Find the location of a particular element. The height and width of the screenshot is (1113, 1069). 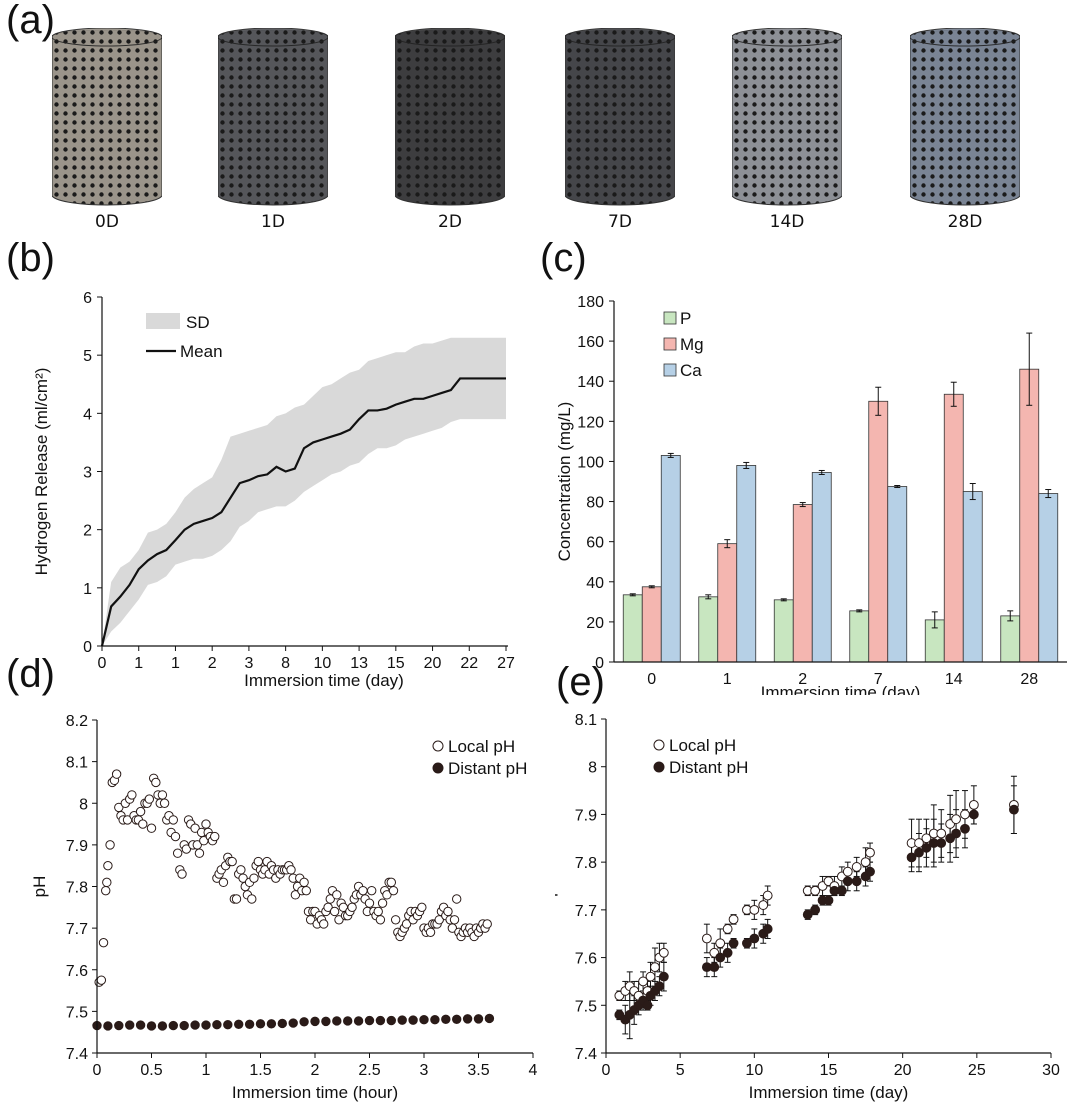

x-tick-label: 13 is located at coordinates (359, 663).